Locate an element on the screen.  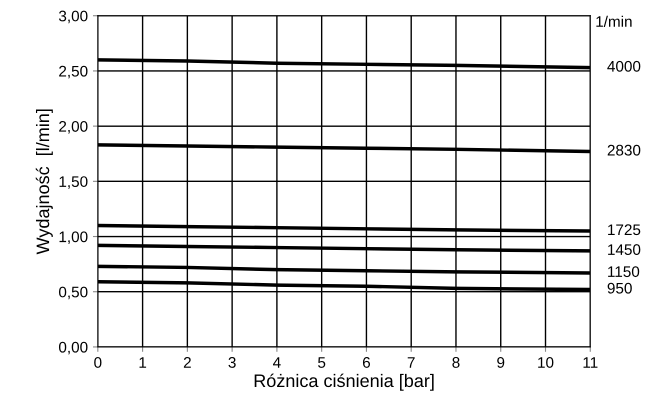
x-tick-label: 8 is located at coordinates (456, 362).